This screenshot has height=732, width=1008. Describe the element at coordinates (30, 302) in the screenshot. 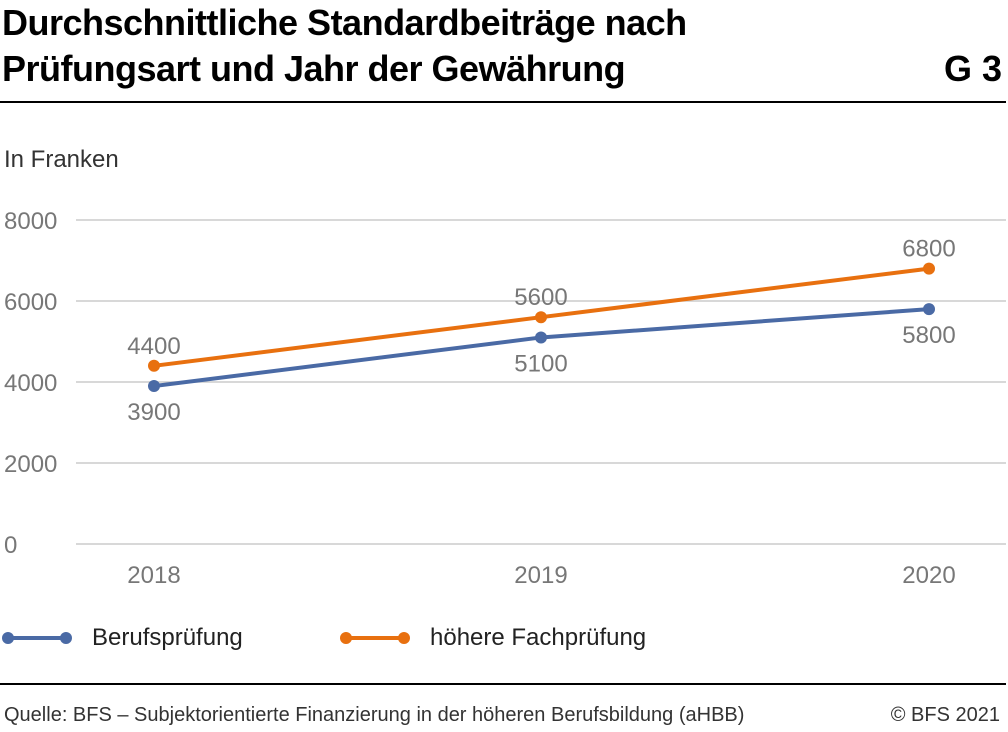

I see `y-tick-label-6000: 6000` at that location.